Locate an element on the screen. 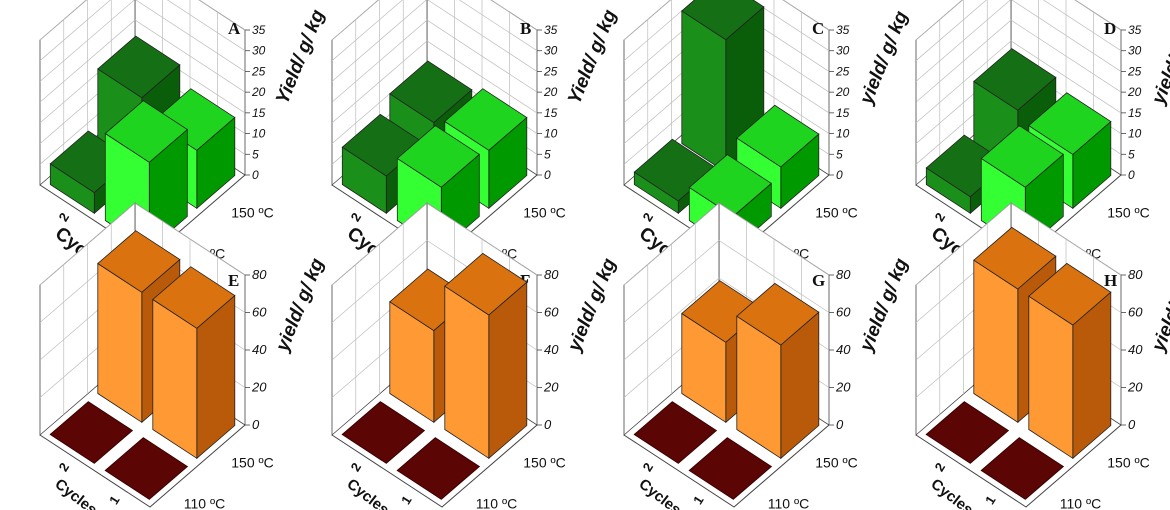 This screenshot has height=510, width=1170. panel-letter: G is located at coordinates (818, 280).